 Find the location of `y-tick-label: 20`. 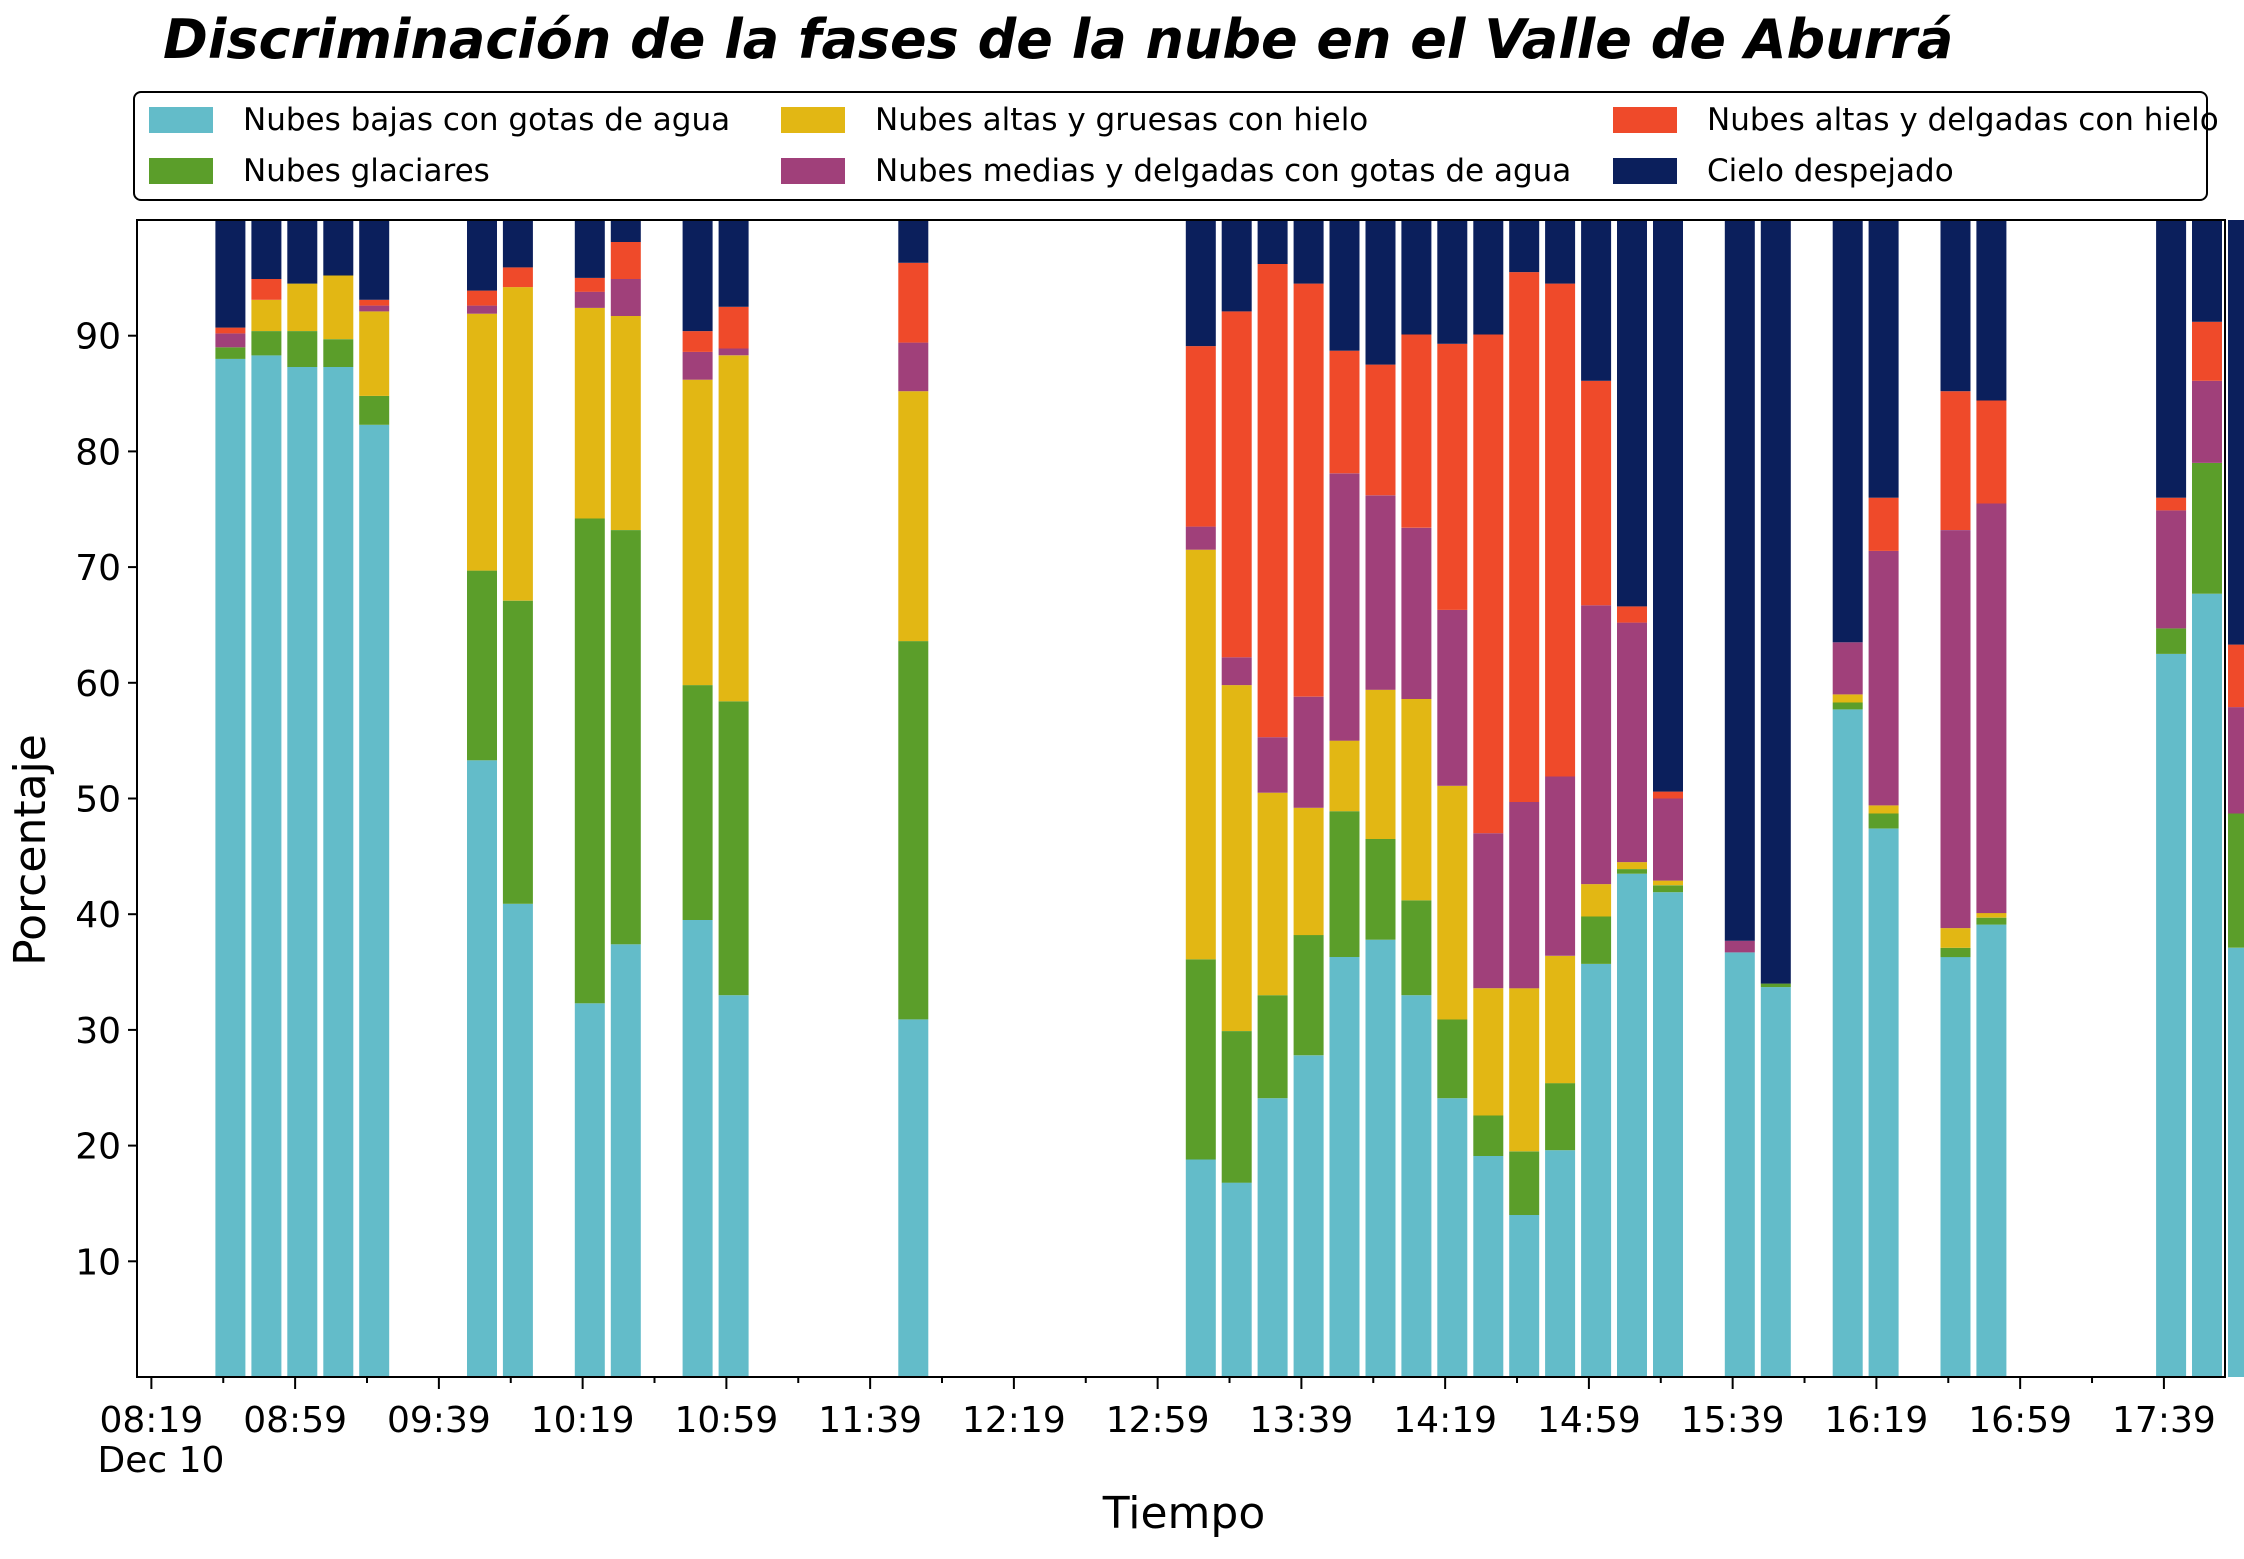

y-tick-label: 20 is located at coordinates (98, 1147).